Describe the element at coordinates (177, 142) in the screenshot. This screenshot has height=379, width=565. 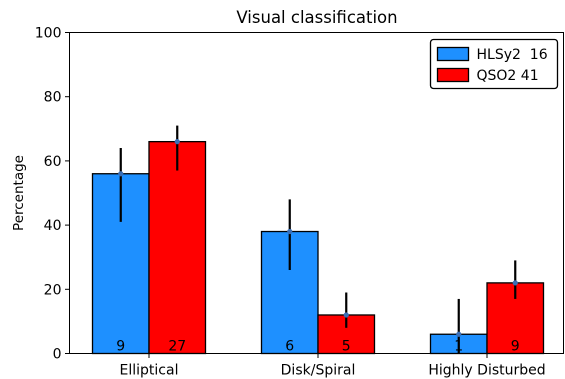
I see `data-point-s1-c0` at that location.